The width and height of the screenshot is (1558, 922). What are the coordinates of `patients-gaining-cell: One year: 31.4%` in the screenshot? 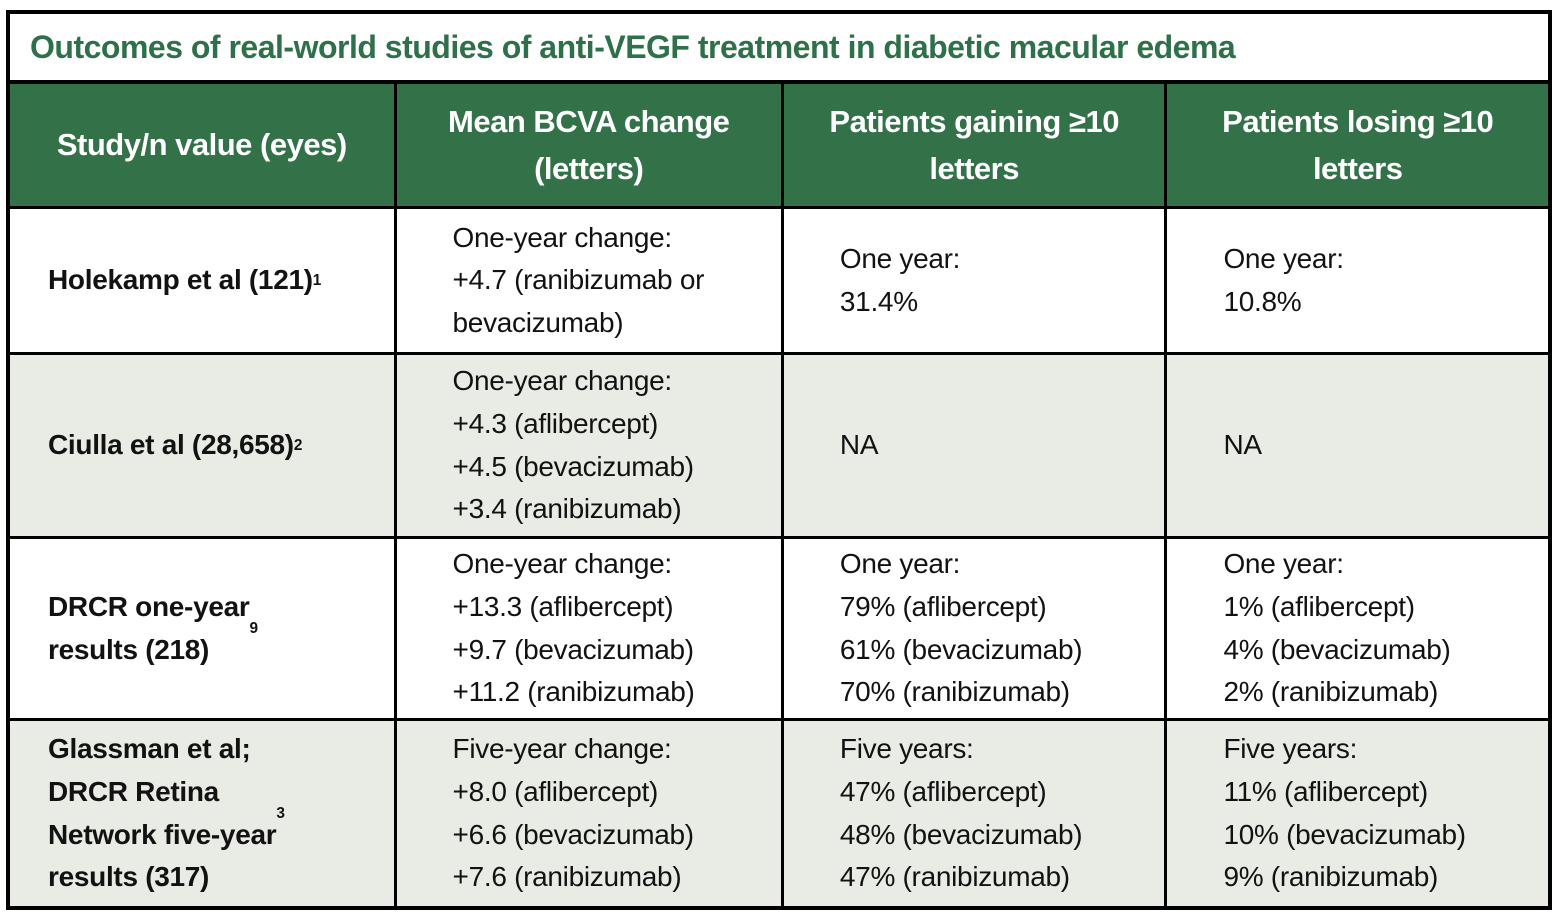 It's located at (972, 279).